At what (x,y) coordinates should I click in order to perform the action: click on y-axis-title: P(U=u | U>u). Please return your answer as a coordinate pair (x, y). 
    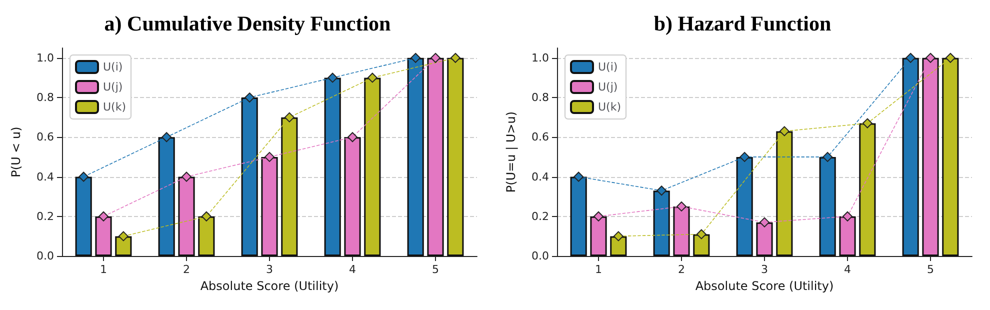
    Looking at the image, I should click on (511, 152).